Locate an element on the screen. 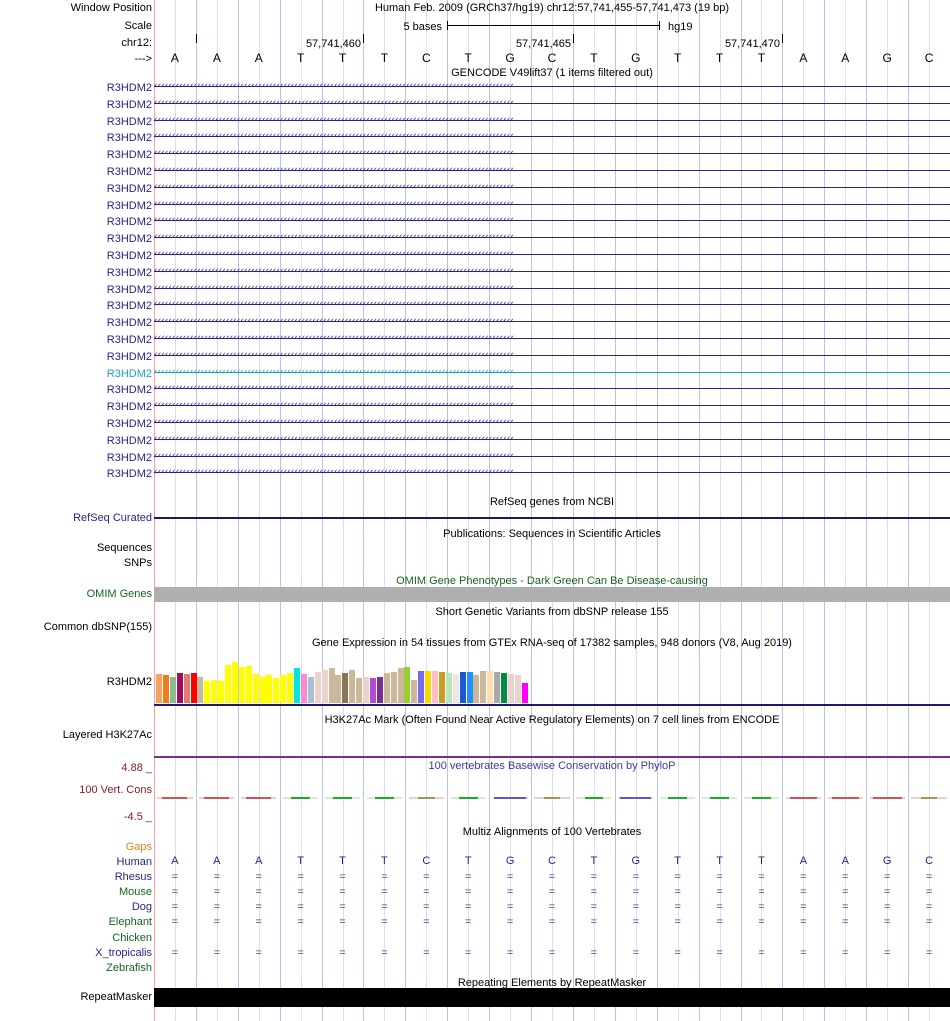  repeatmasker-band is located at coordinates (552, 997).